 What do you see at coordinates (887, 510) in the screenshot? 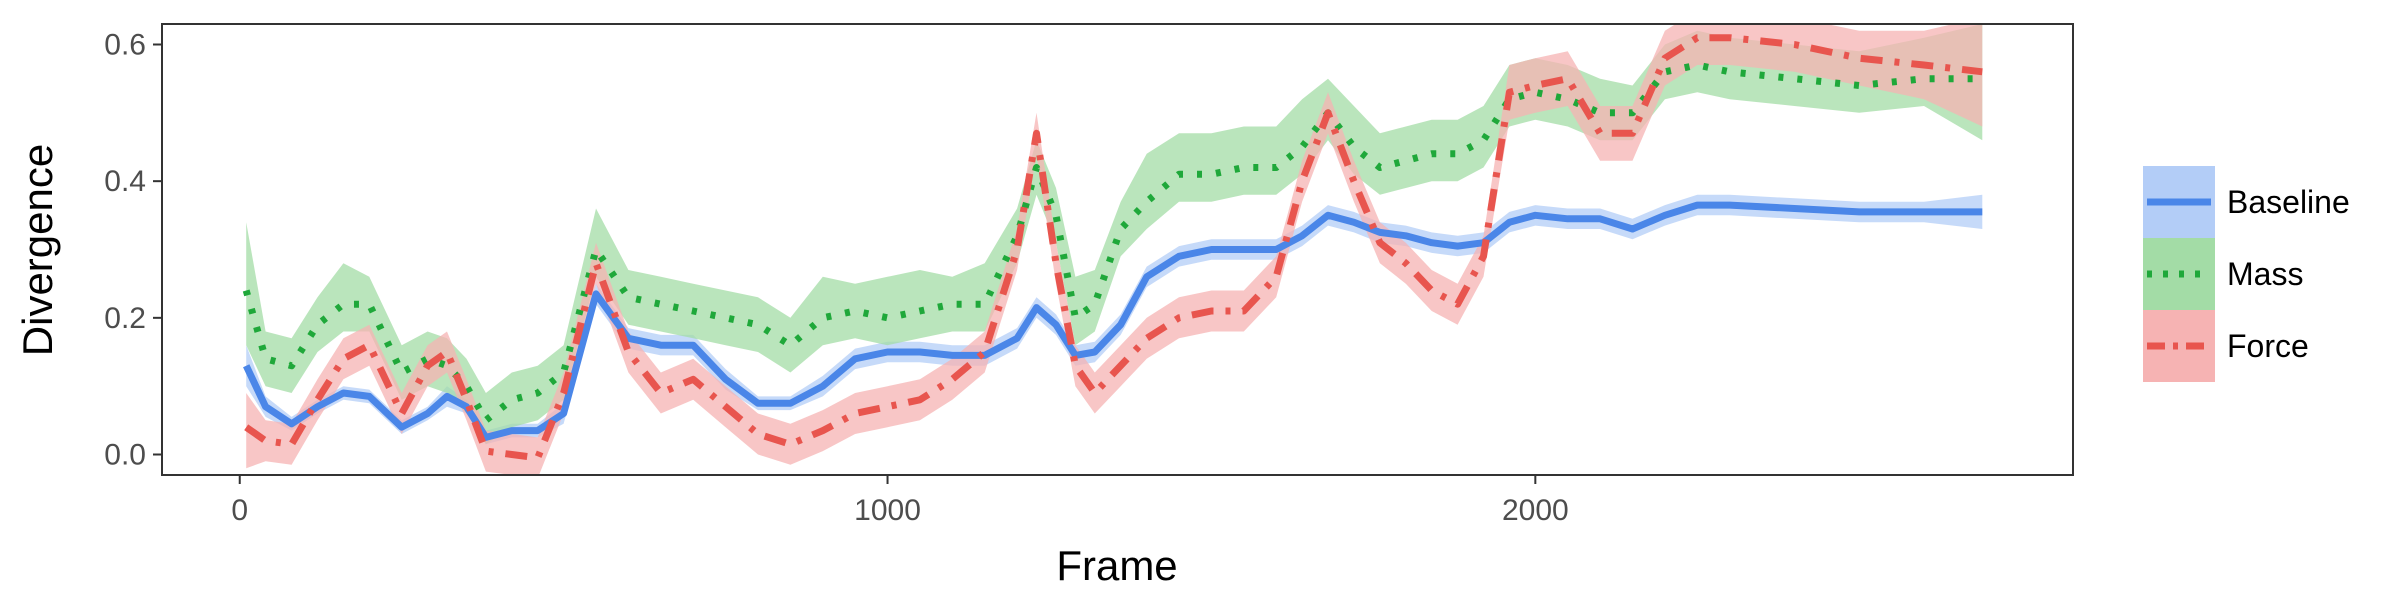
I see `x-tick-label: 1000` at bounding box center [887, 510].